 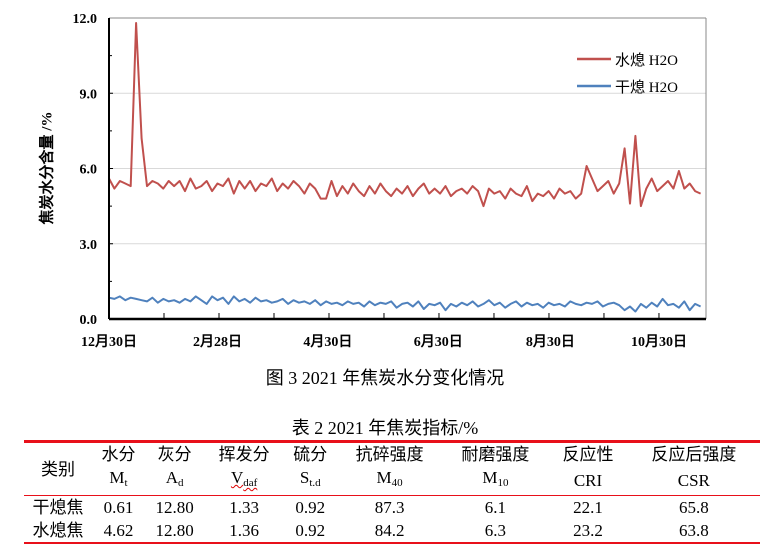 I want to click on row-label: 干熄焦, so click(x=58, y=507).